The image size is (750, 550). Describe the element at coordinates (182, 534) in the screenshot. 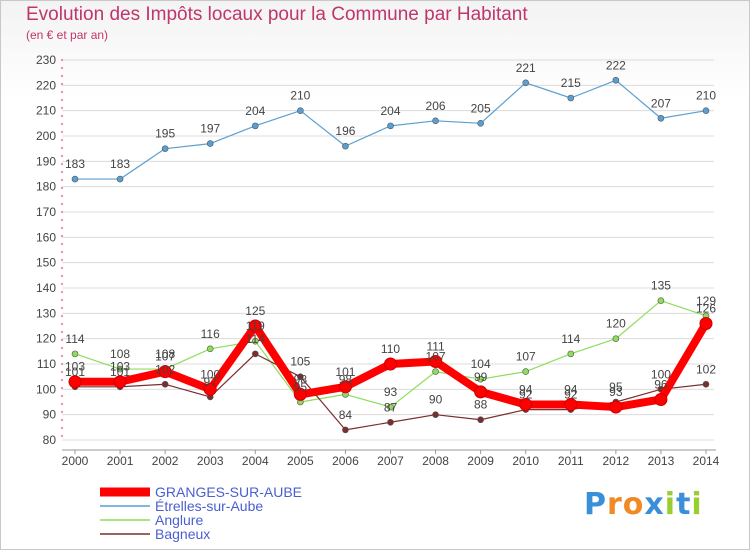

I see `legend-label: Bagneux` at that location.